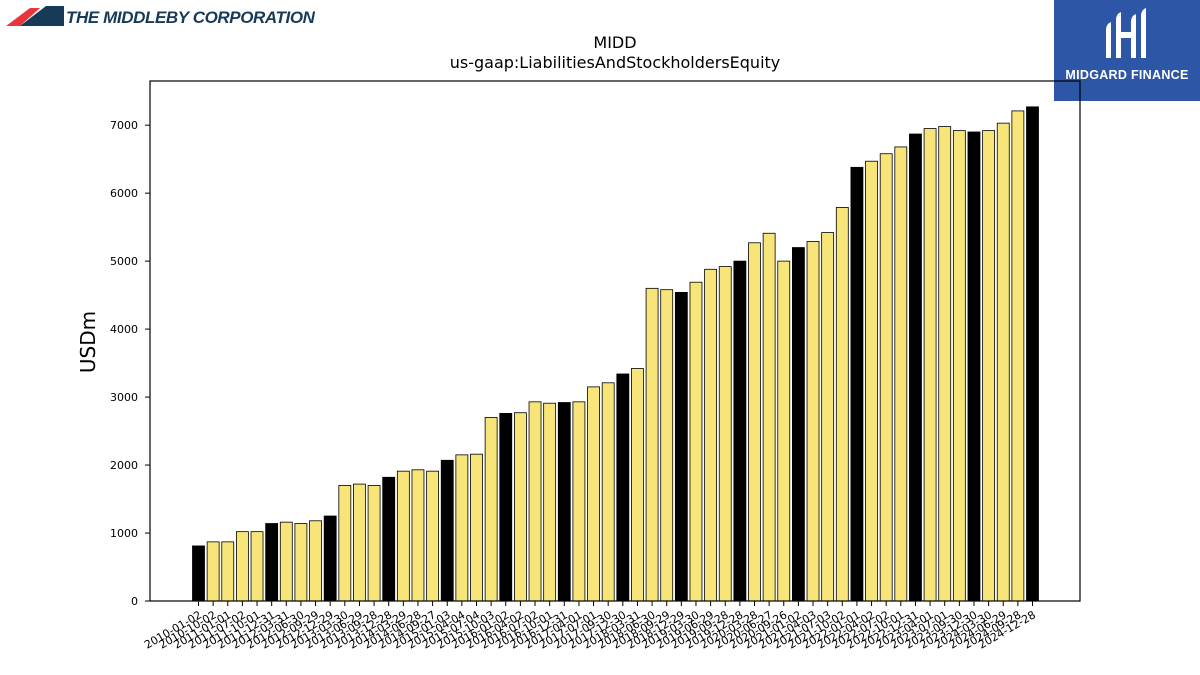  What do you see at coordinates (124, 261) in the screenshot?
I see `y-tick-label: 5000` at bounding box center [124, 261].